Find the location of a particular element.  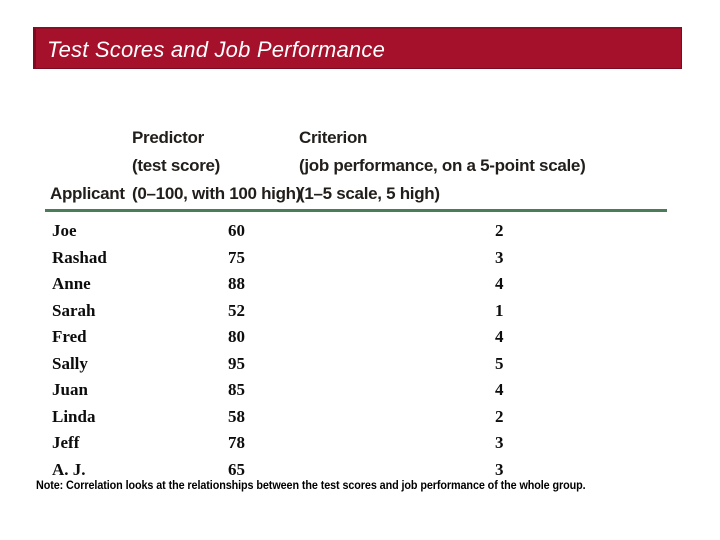

table-row: A. J. 65 3 is located at coordinates (332, 470).